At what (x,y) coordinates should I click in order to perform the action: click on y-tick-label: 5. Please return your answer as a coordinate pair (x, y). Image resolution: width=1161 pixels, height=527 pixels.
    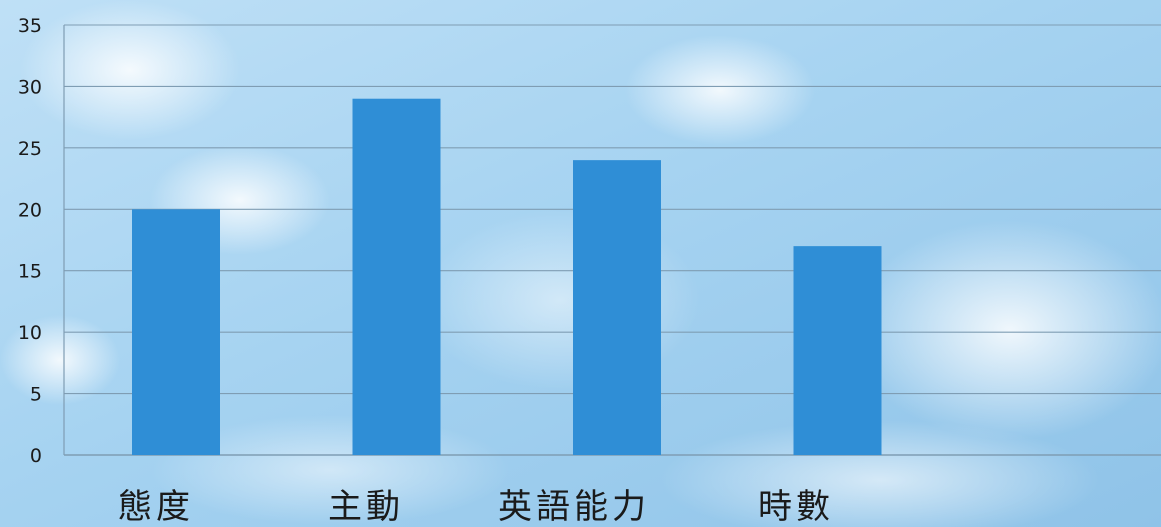
    Looking at the image, I should click on (36, 395).